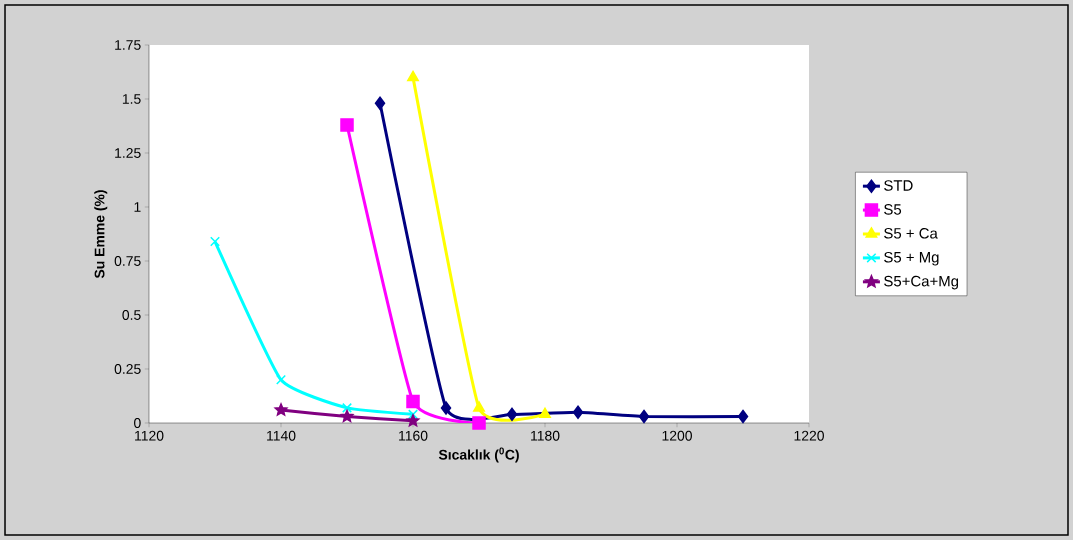 The width and height of the screenshot is (1073, 540). I want to click on y-tick-label: 0, so click(137, 423).